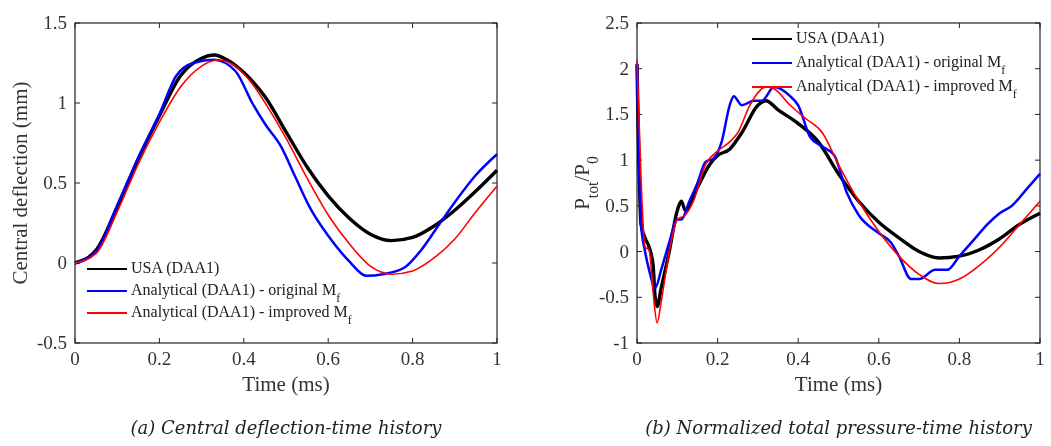 The height and width of the screenshot is (446, 1051). I want to click on text: (b) Normalized total pressure-time history, so click(839, 427).